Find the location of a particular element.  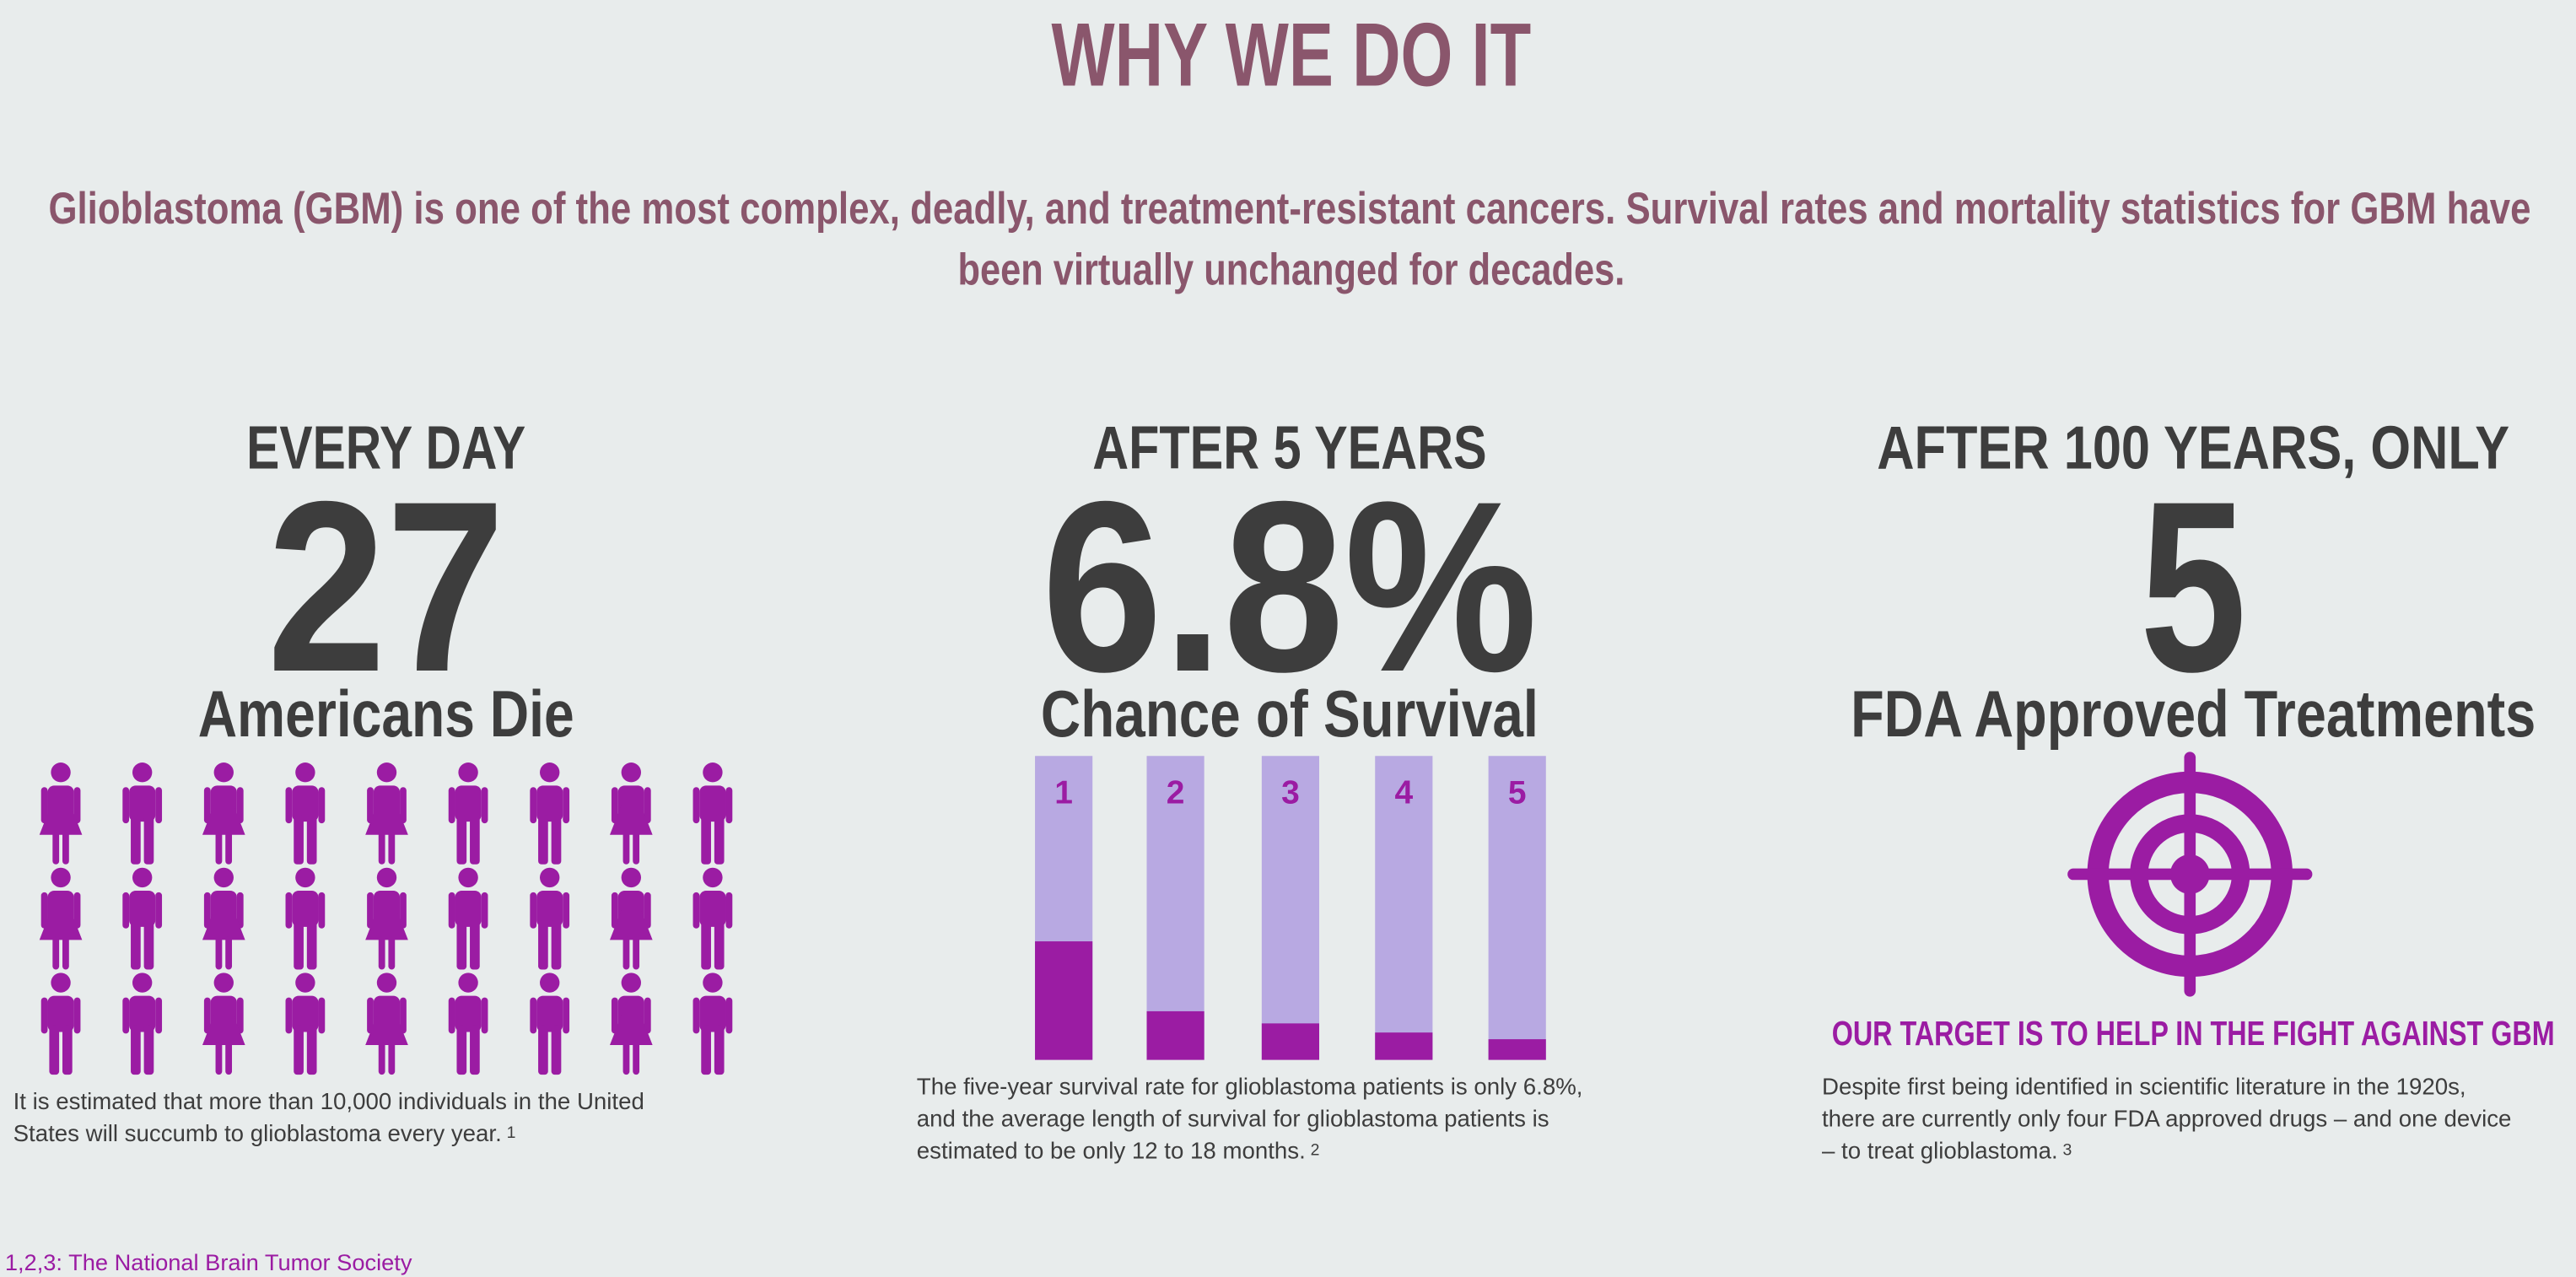

stat-heading: AFTER 100 YEARS, ONLY is located at coordinates (2193, 448).